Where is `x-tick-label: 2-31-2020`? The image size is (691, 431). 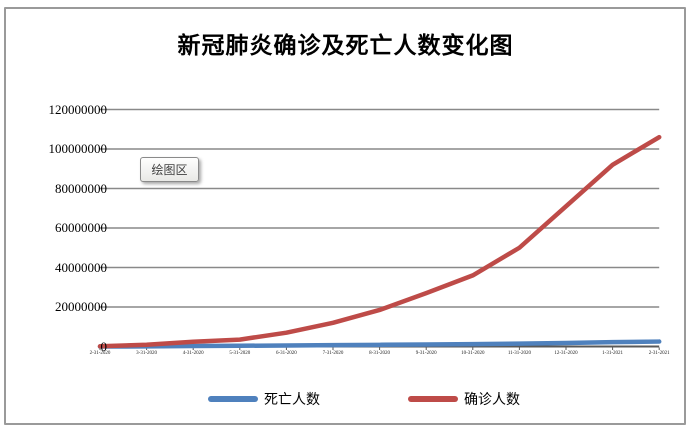
x-tick-label: 2-31-2020 is located at coordinates (100, 353).